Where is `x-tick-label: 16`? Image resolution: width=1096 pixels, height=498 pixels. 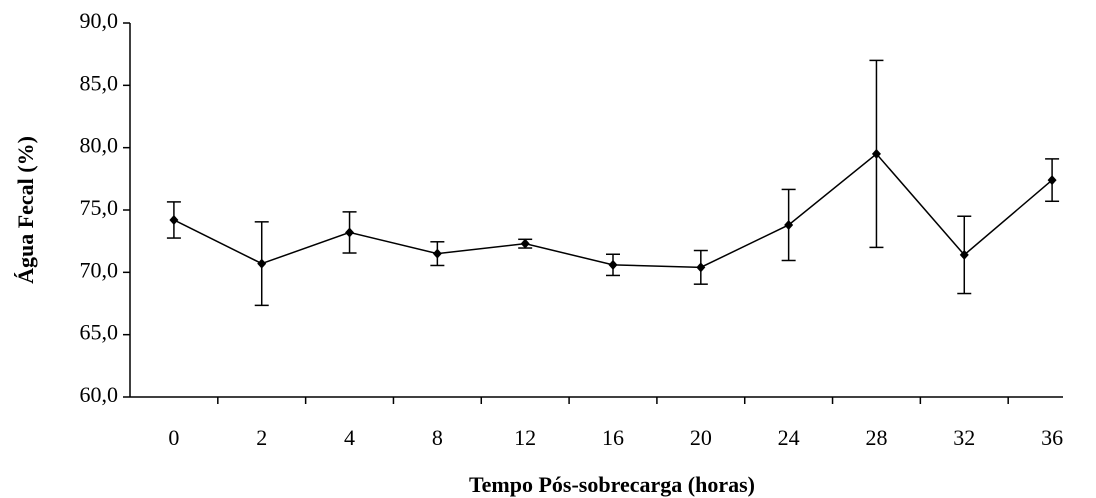 x-tick-label: 16 is located at coordinates (613, 437).